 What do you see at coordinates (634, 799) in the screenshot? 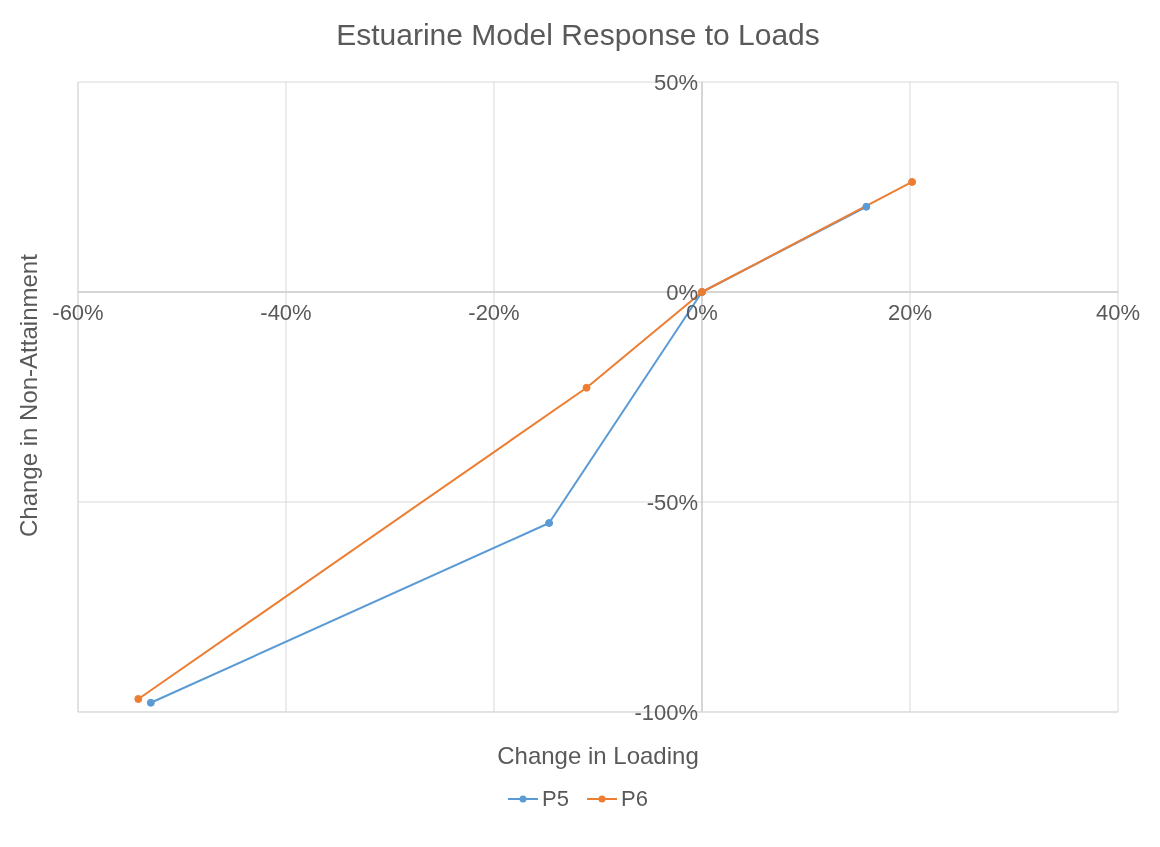
I see `legend-label: P6` at bounding box center [634, 799].